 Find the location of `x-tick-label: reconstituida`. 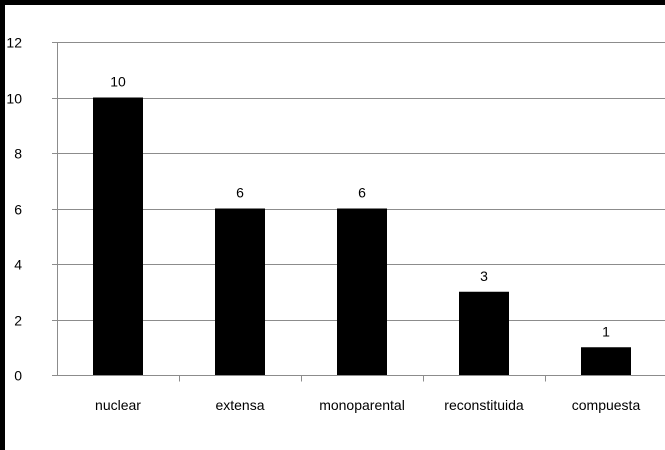

x-tick-label: reconstituida is located at coordinates (484, 405).